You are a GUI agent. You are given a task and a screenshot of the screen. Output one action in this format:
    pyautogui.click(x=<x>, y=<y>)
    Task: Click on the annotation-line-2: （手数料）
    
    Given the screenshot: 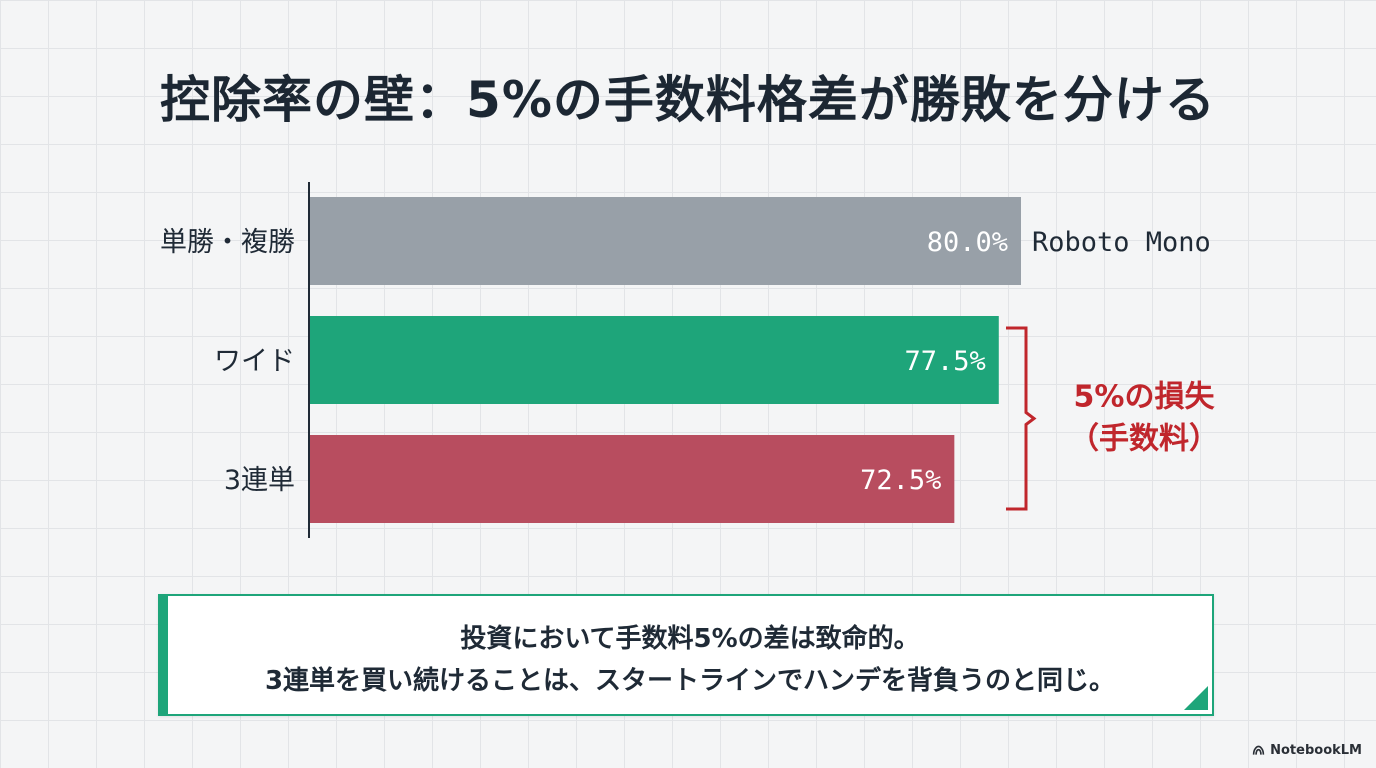 What is the action you would take?
    pyautogui.click(x=1144, y=439)
    